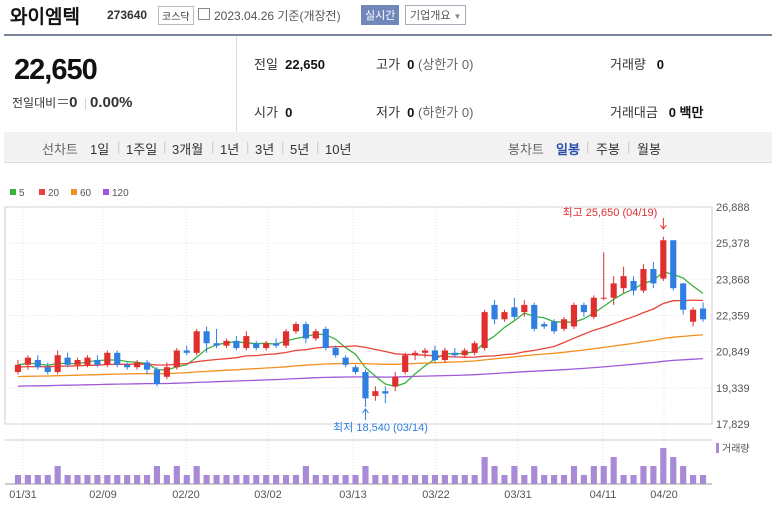 This screenshot has width=772, height=506. I want to click on tab-monthly: 월봉, so click(649, 149).